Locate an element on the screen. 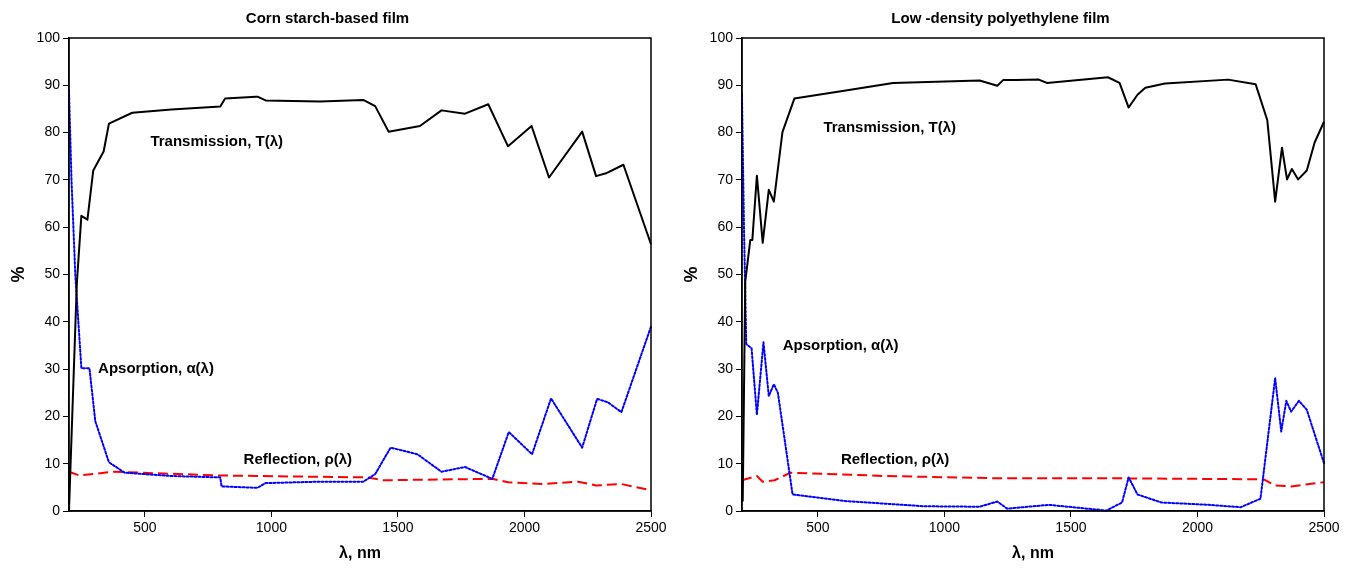 The image size is (1346, 571). chart-title: Corn starch-based film is located at coordinates (327, 18).